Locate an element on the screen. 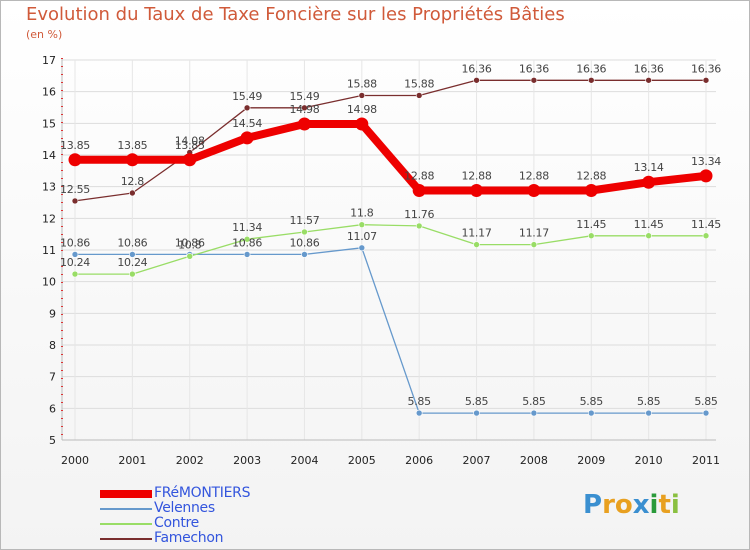  logo-letter: r is located at coordinates (608, 505).